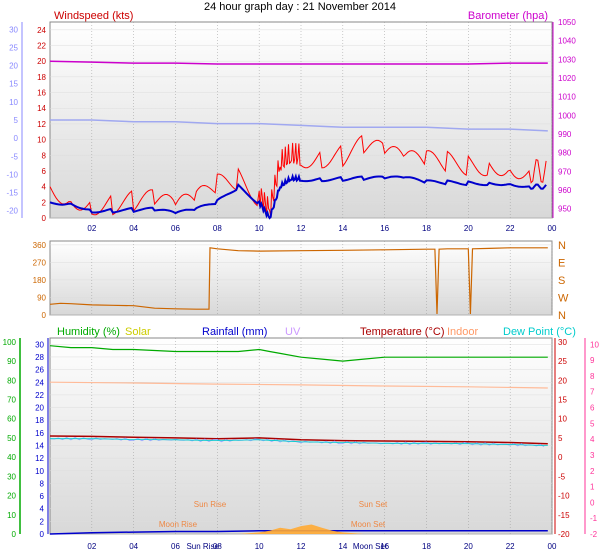  What do you see at coordinates (561, 263) in the screenshot?
I see `tick-compass: E` at bounding box center [561, 263].